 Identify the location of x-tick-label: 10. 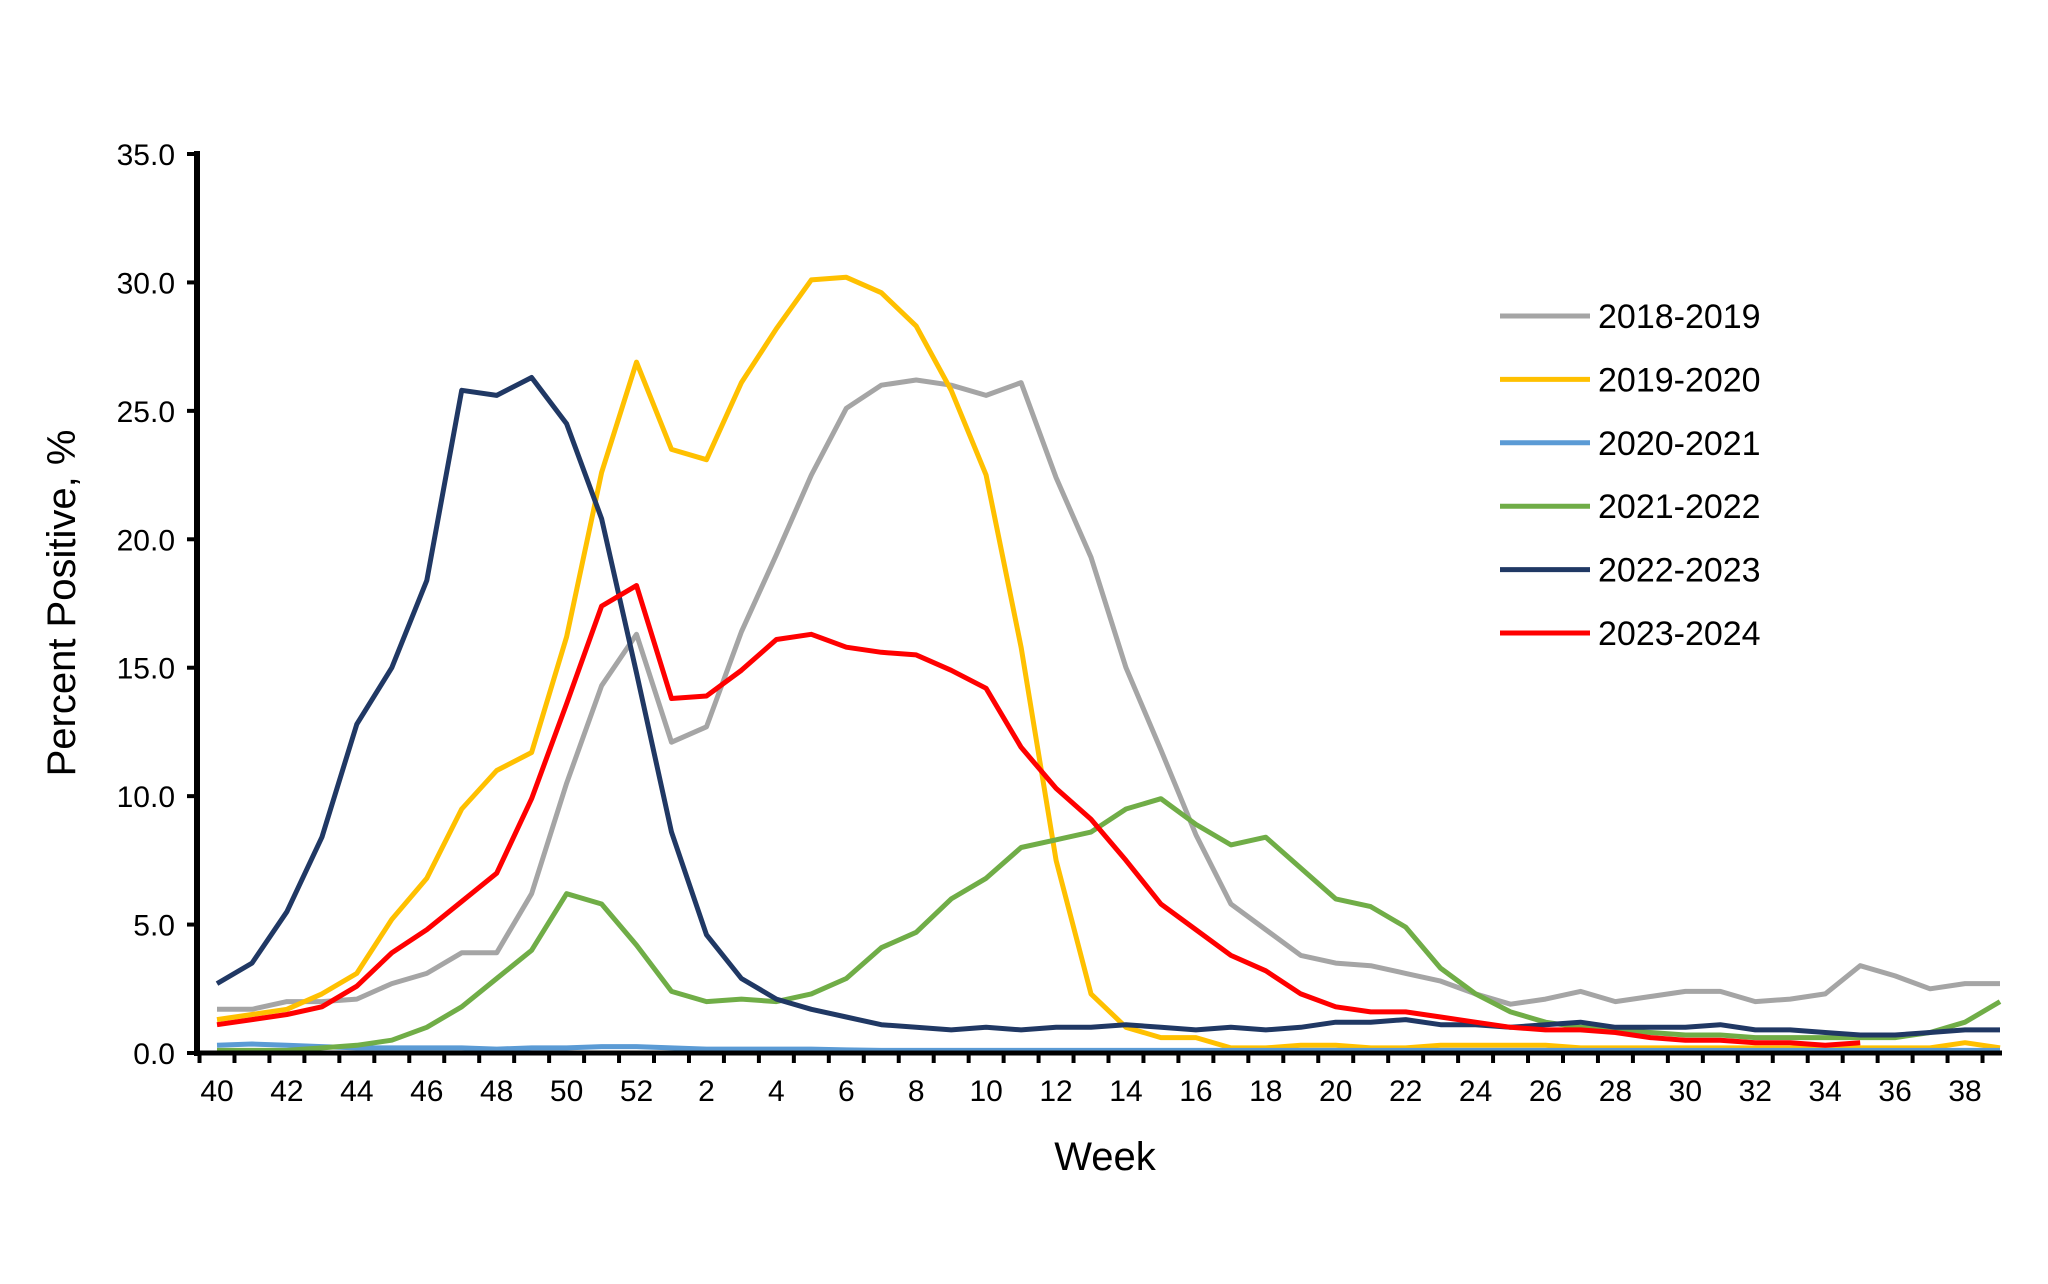
(985, 1091).